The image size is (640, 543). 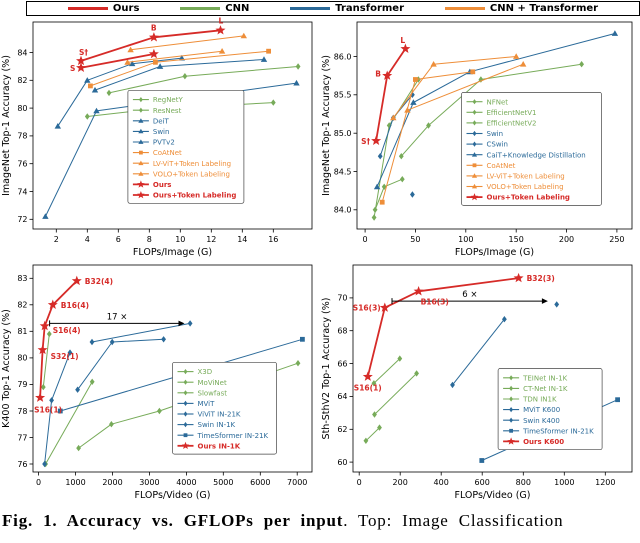 I want to click on legend-item-cnn-transformer: CNN + Transformer, so click(x=521, y=8).